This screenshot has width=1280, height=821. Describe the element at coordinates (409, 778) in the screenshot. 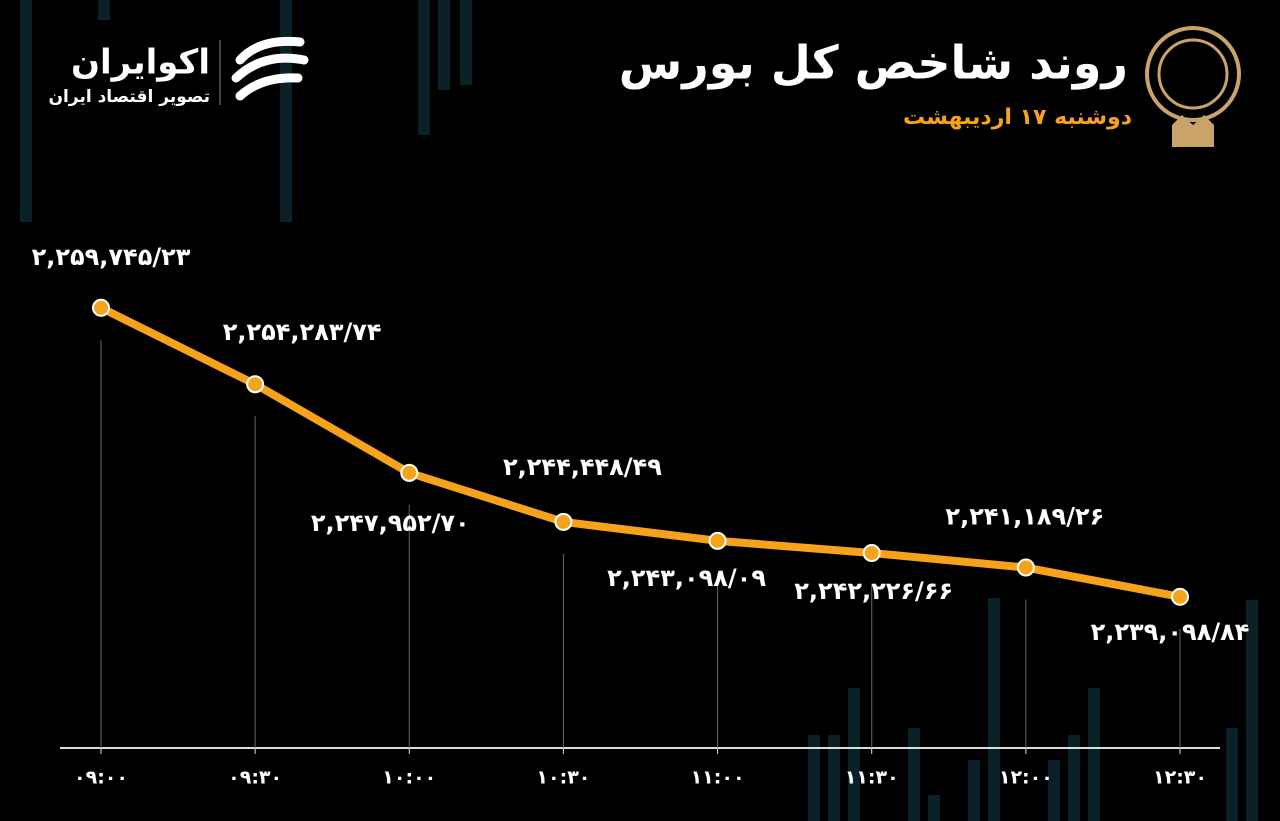

I see `x-tick-label: ۱۰:۰۰` at that location.